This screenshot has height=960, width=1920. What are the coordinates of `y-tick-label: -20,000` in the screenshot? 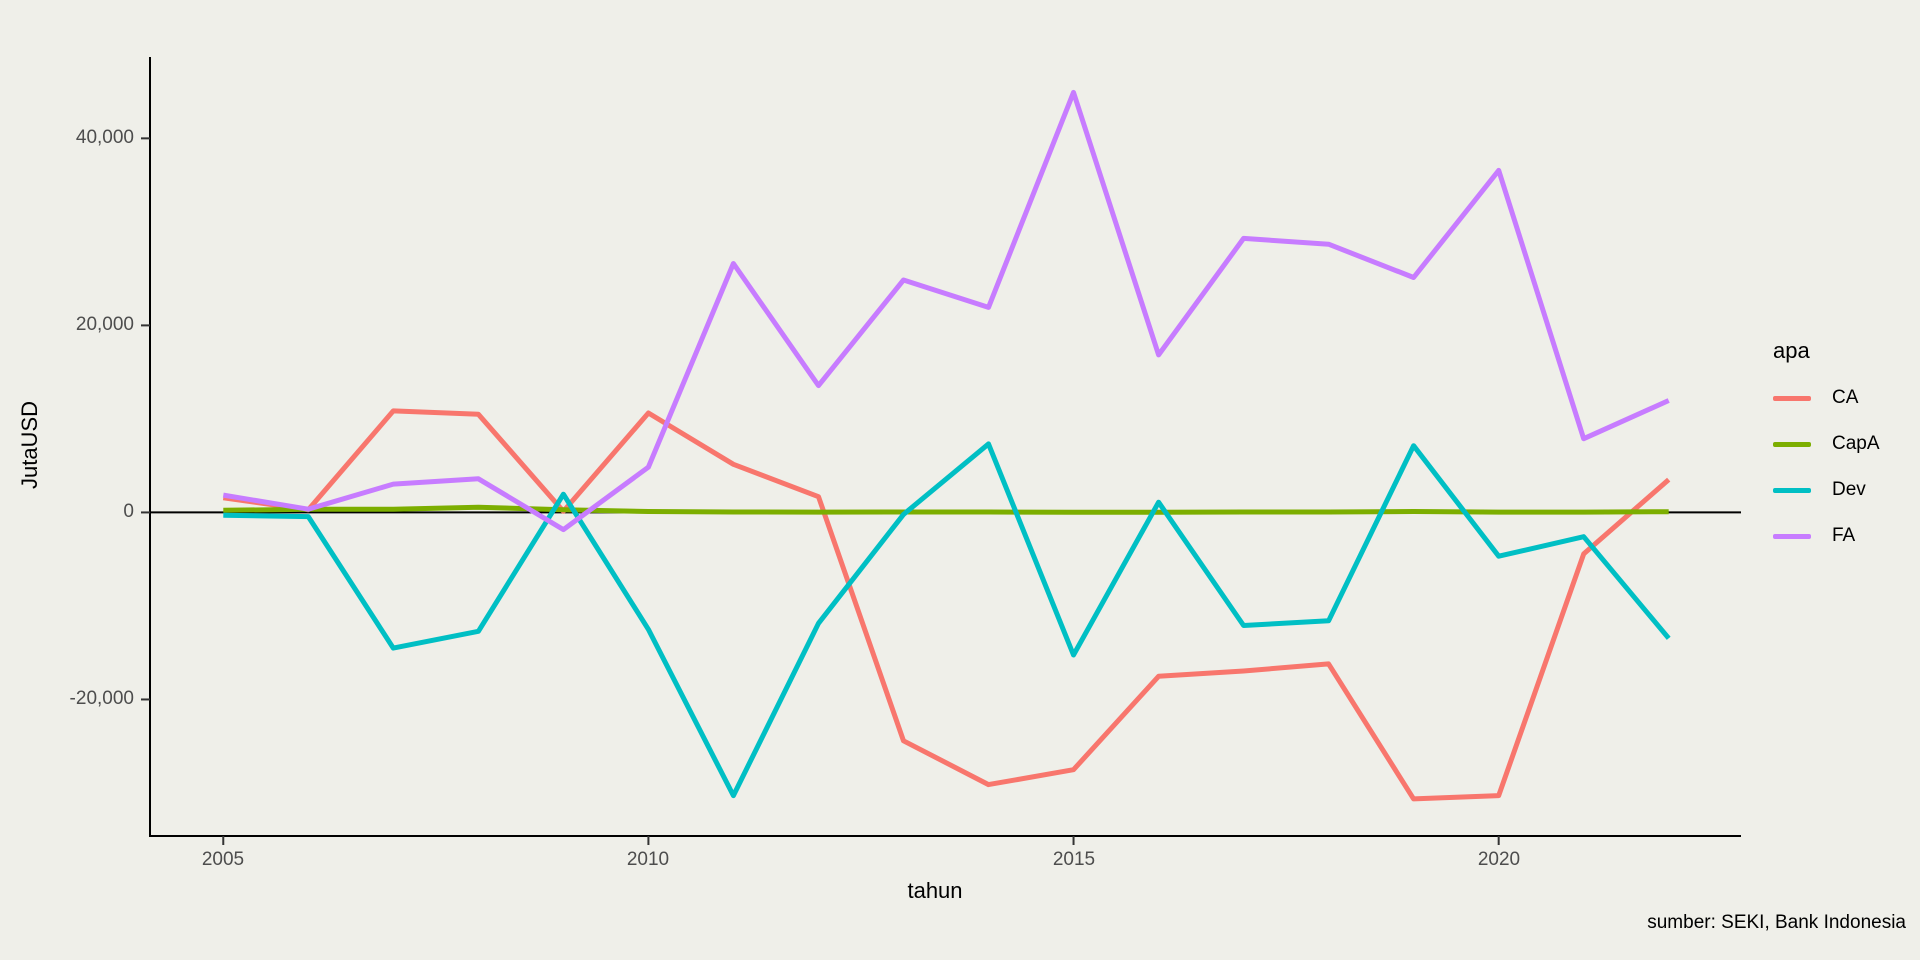 It's located at (101, 698).